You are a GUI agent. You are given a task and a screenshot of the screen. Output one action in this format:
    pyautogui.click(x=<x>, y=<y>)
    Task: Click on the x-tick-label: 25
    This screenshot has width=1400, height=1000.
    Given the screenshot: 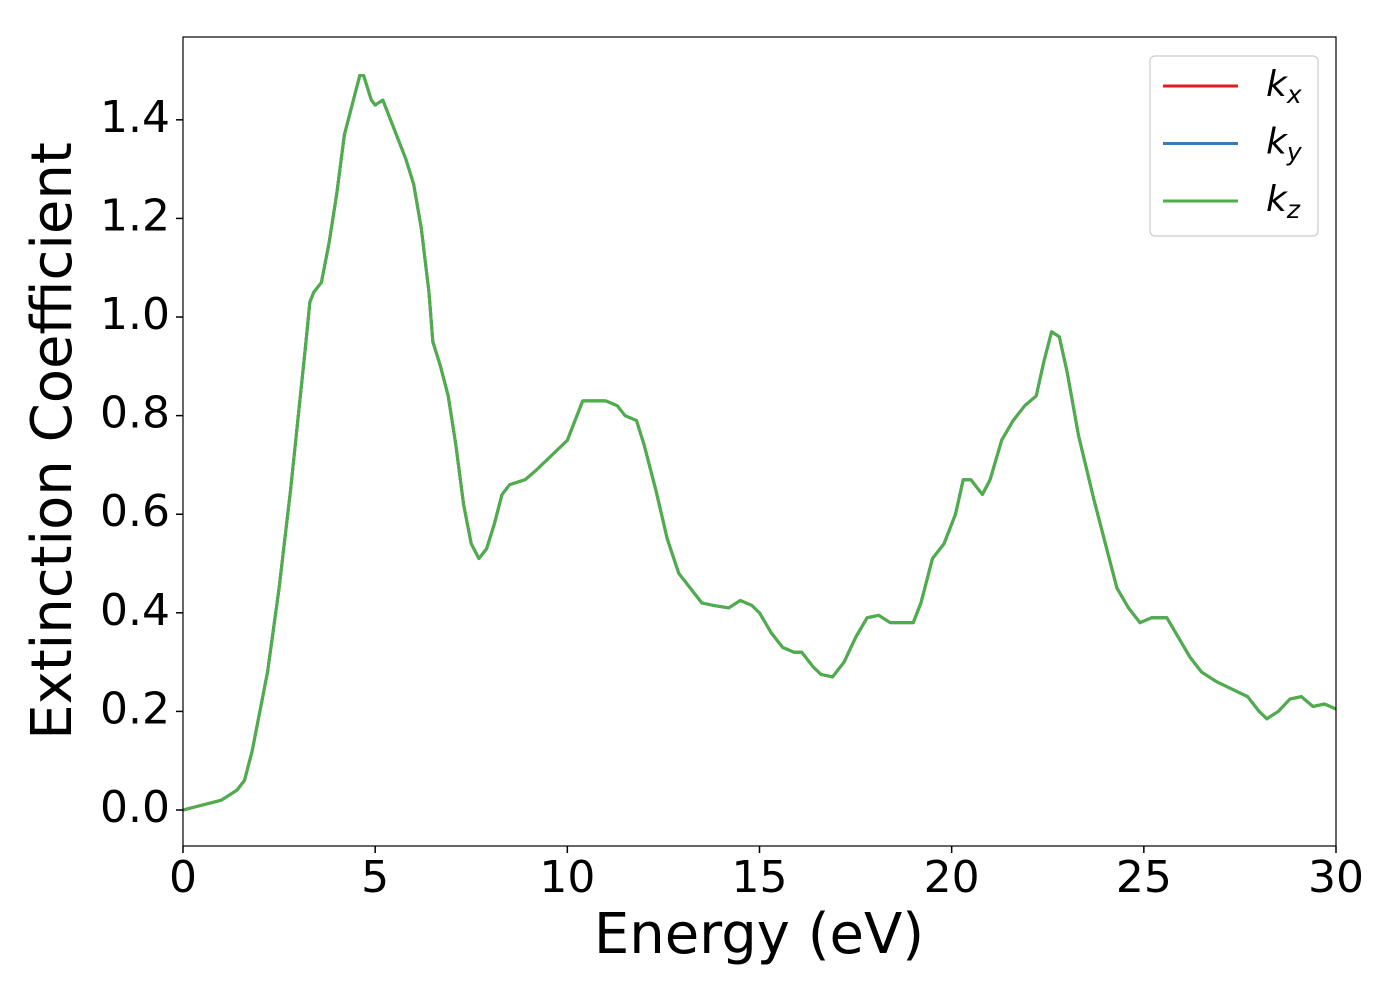 What is the action you would take?
    pyautogui.click(x=1144, y=877)
    